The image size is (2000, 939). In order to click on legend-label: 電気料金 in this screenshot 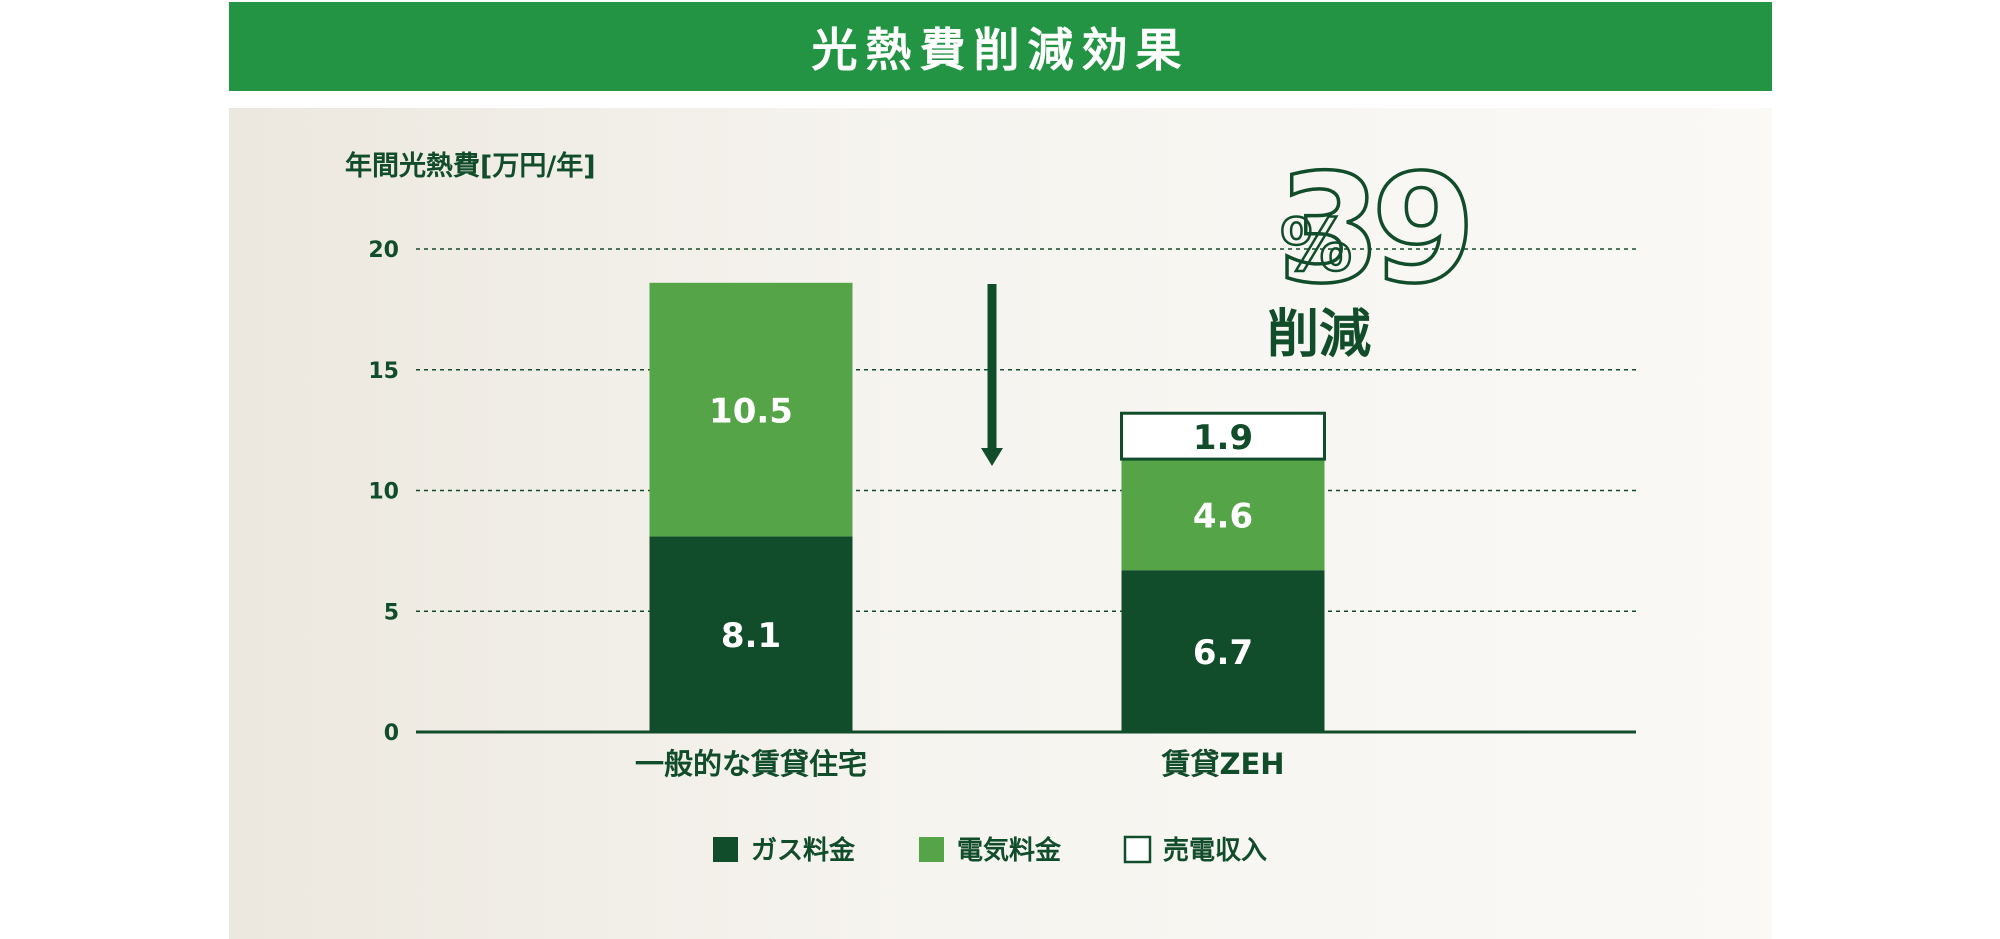, I will do `click(1009, 850)`.